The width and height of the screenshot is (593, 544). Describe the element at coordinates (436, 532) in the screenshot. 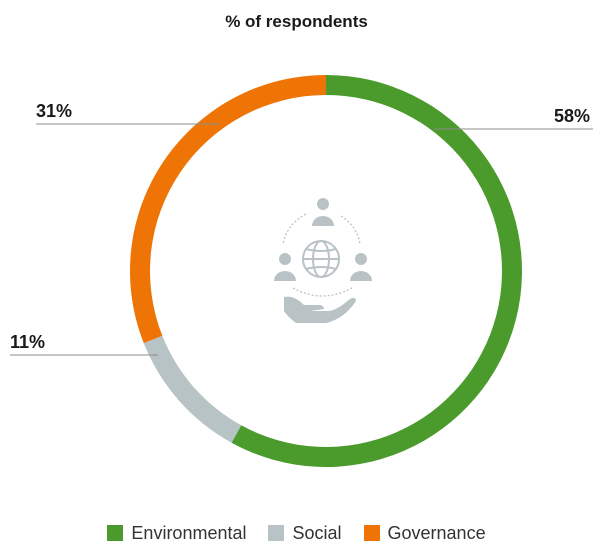

I see `legend-label-governance: Governance` at that location.